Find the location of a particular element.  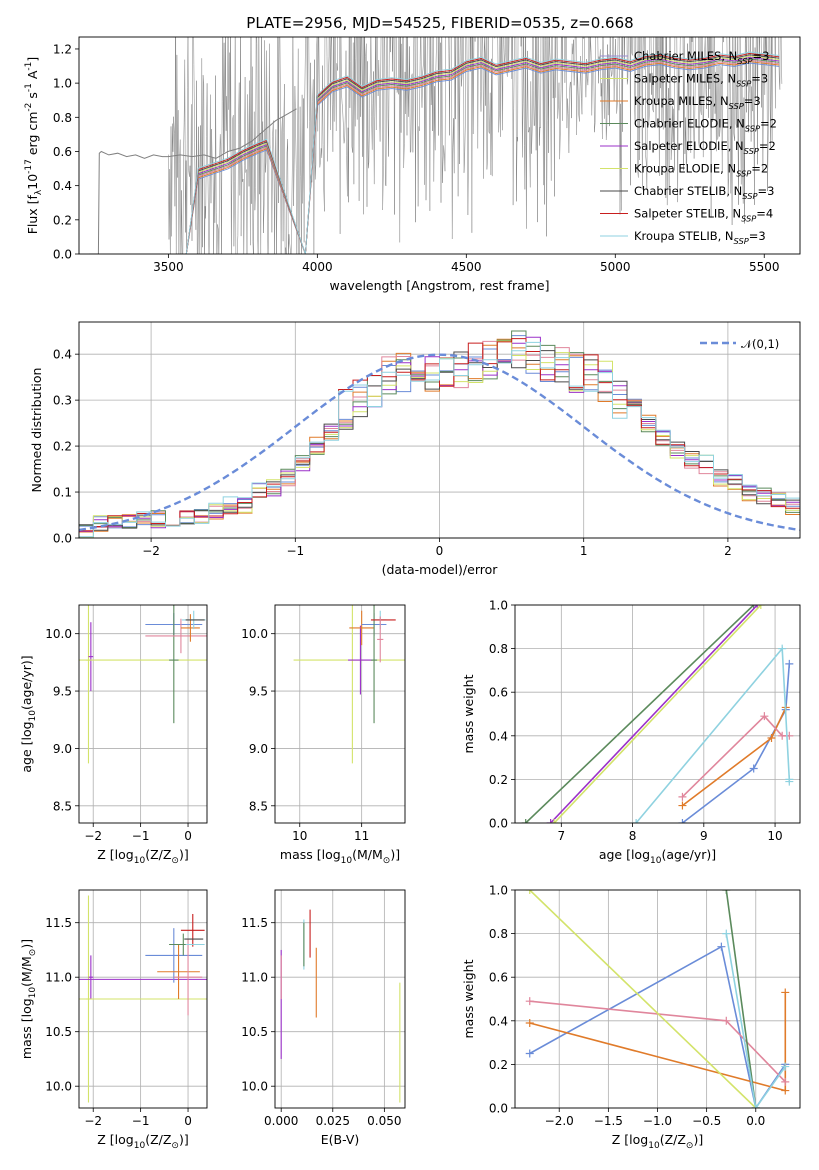

gaussian-curve is located at coordinates (439, 442).